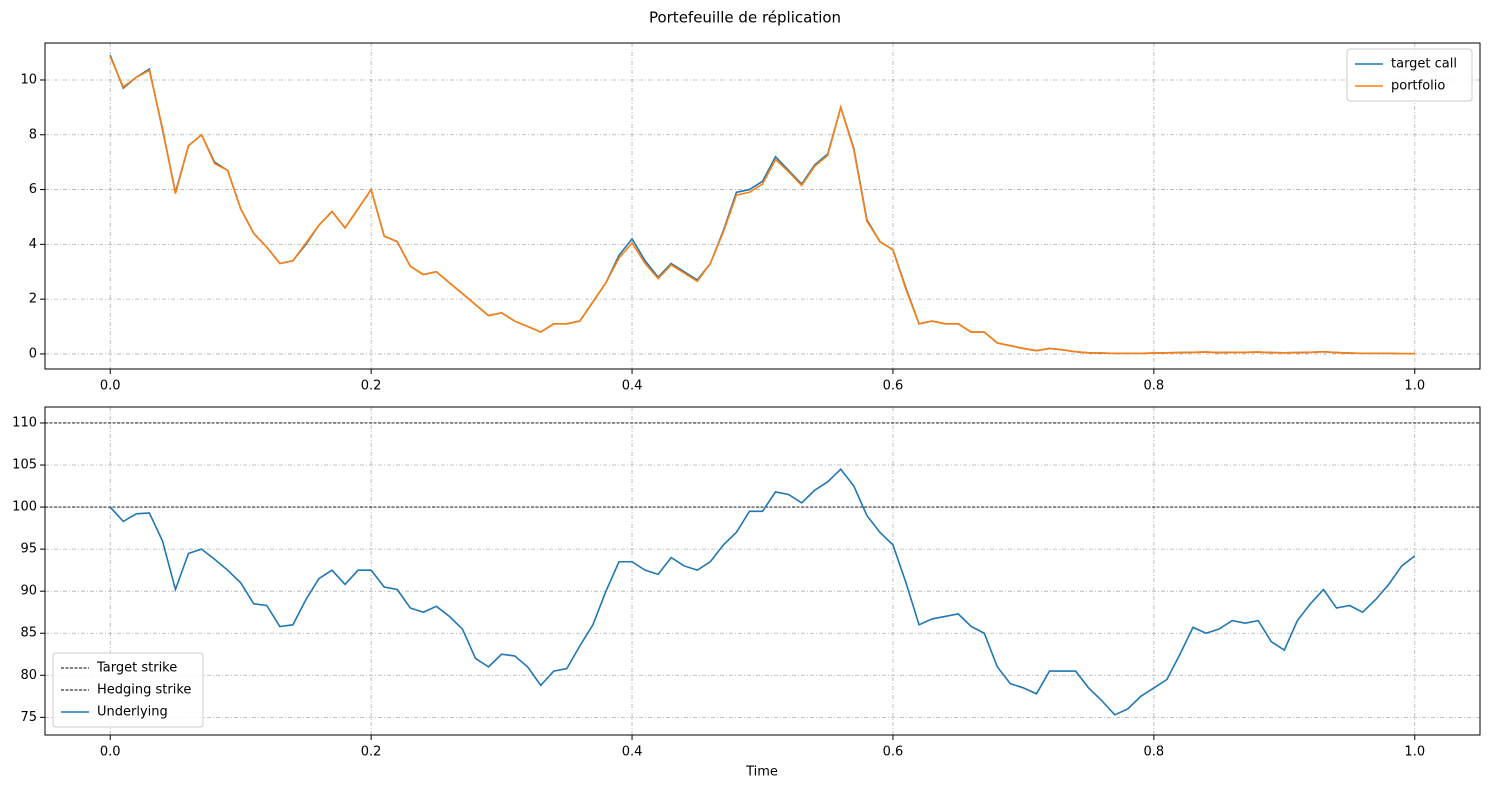  What do you see at coordinates (1424, 64) in the screenshot?
I see `legend-label: target call` at bounding box center [1424, 64].